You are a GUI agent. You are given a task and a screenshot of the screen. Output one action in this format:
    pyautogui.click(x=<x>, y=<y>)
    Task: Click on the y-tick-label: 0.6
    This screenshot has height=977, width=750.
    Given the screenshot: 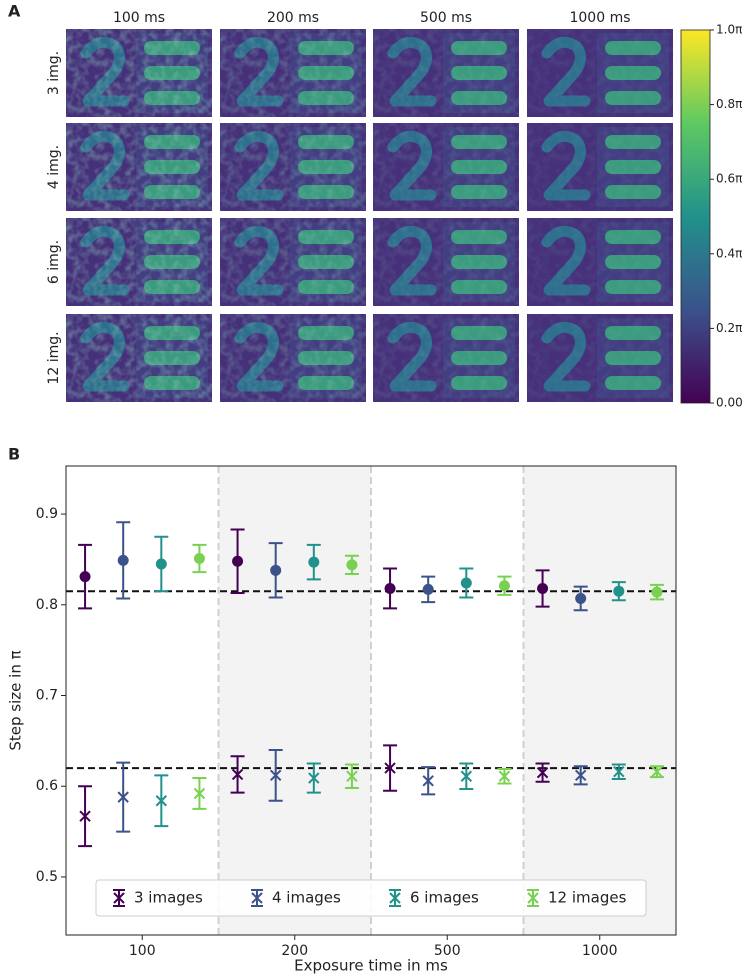 What is the action you would take?
    pyautogui.click(x=47, y=786)
    